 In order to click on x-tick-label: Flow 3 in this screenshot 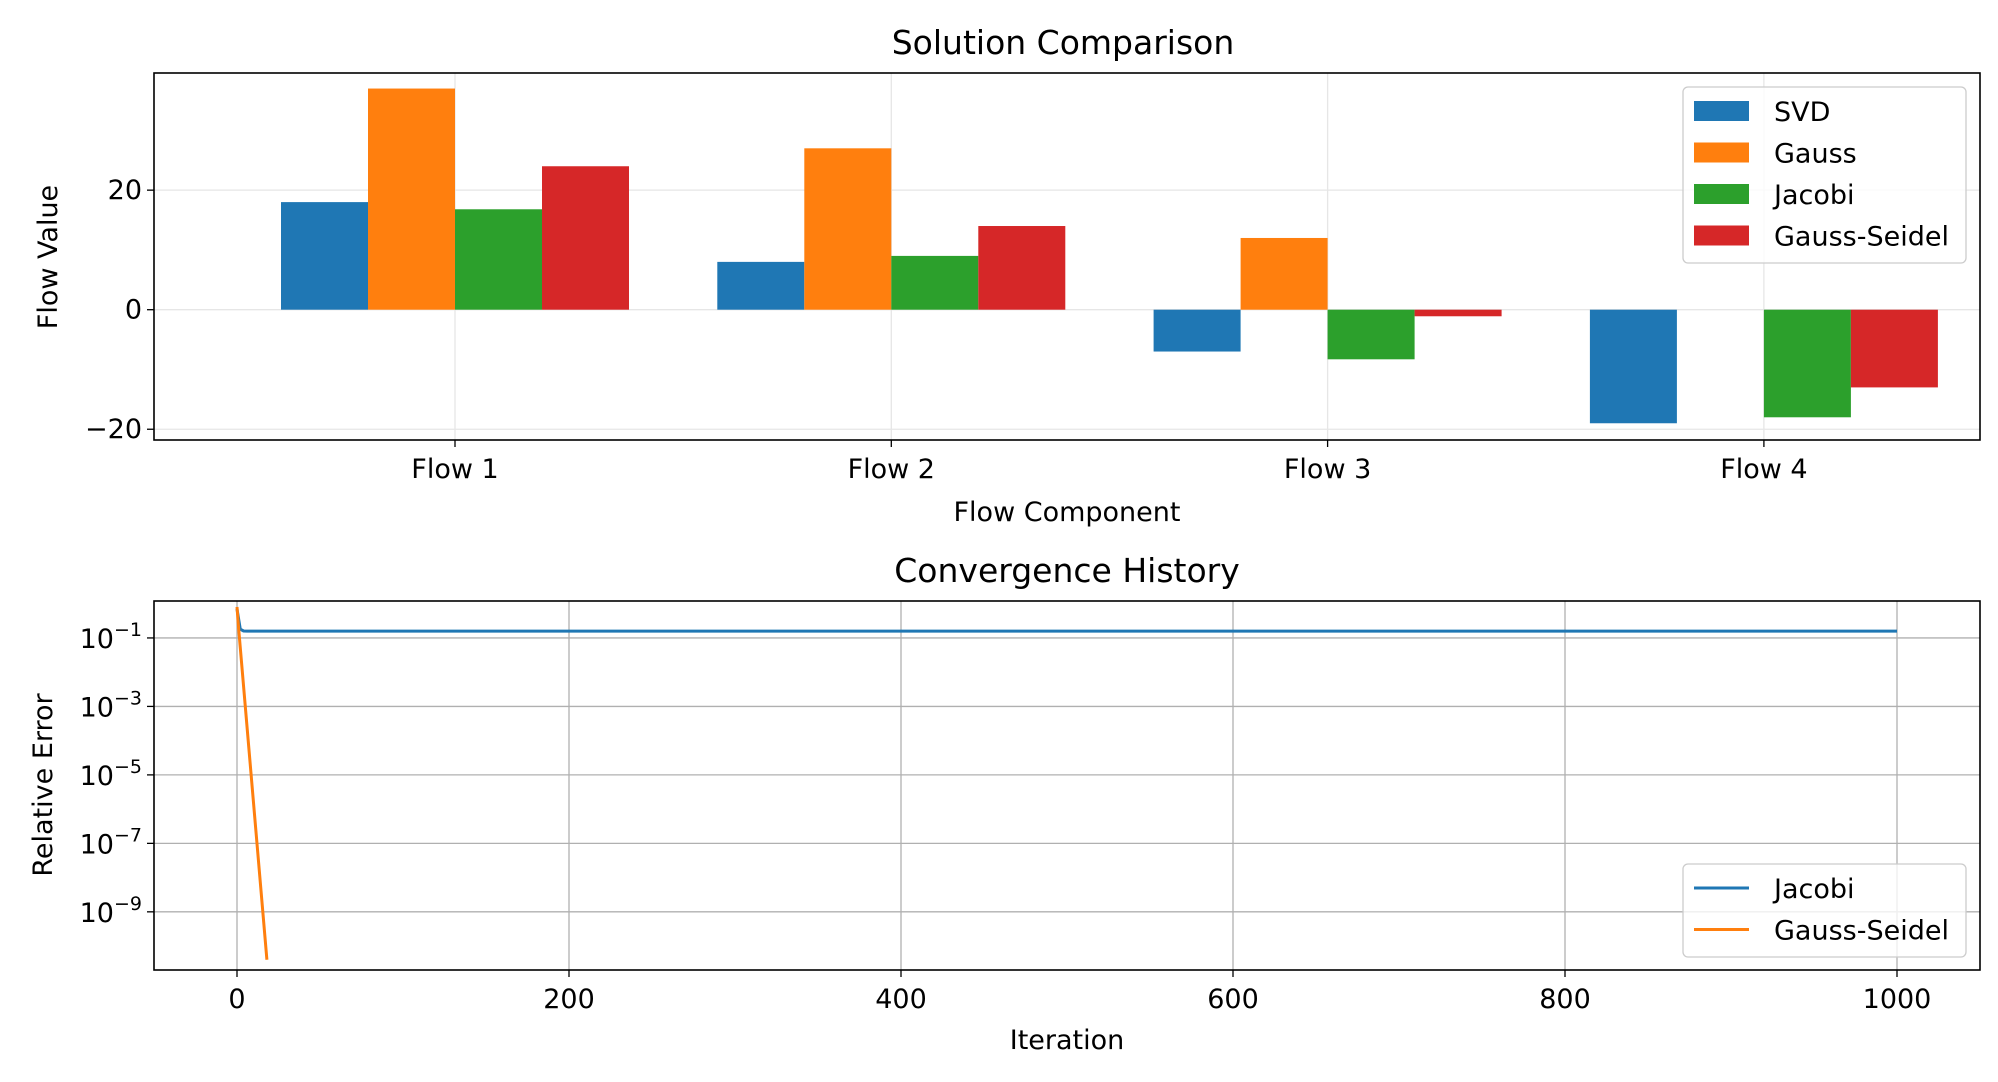, I will do `click(1327, 469)`.